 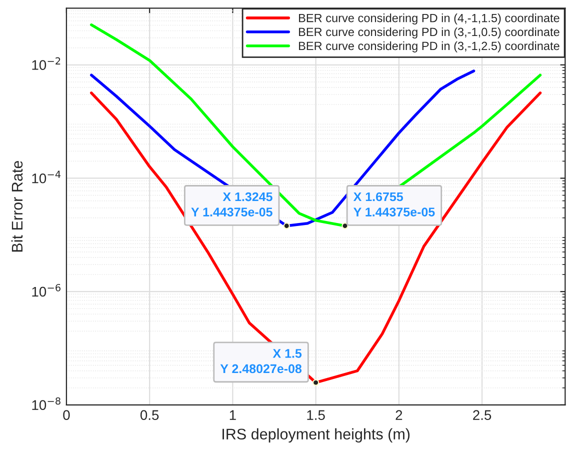 What do you see at coordinates (46, 290) in the screenshot?
I see `y-tick-label: 10$^{−6}$` at bounding box center [46, 290].